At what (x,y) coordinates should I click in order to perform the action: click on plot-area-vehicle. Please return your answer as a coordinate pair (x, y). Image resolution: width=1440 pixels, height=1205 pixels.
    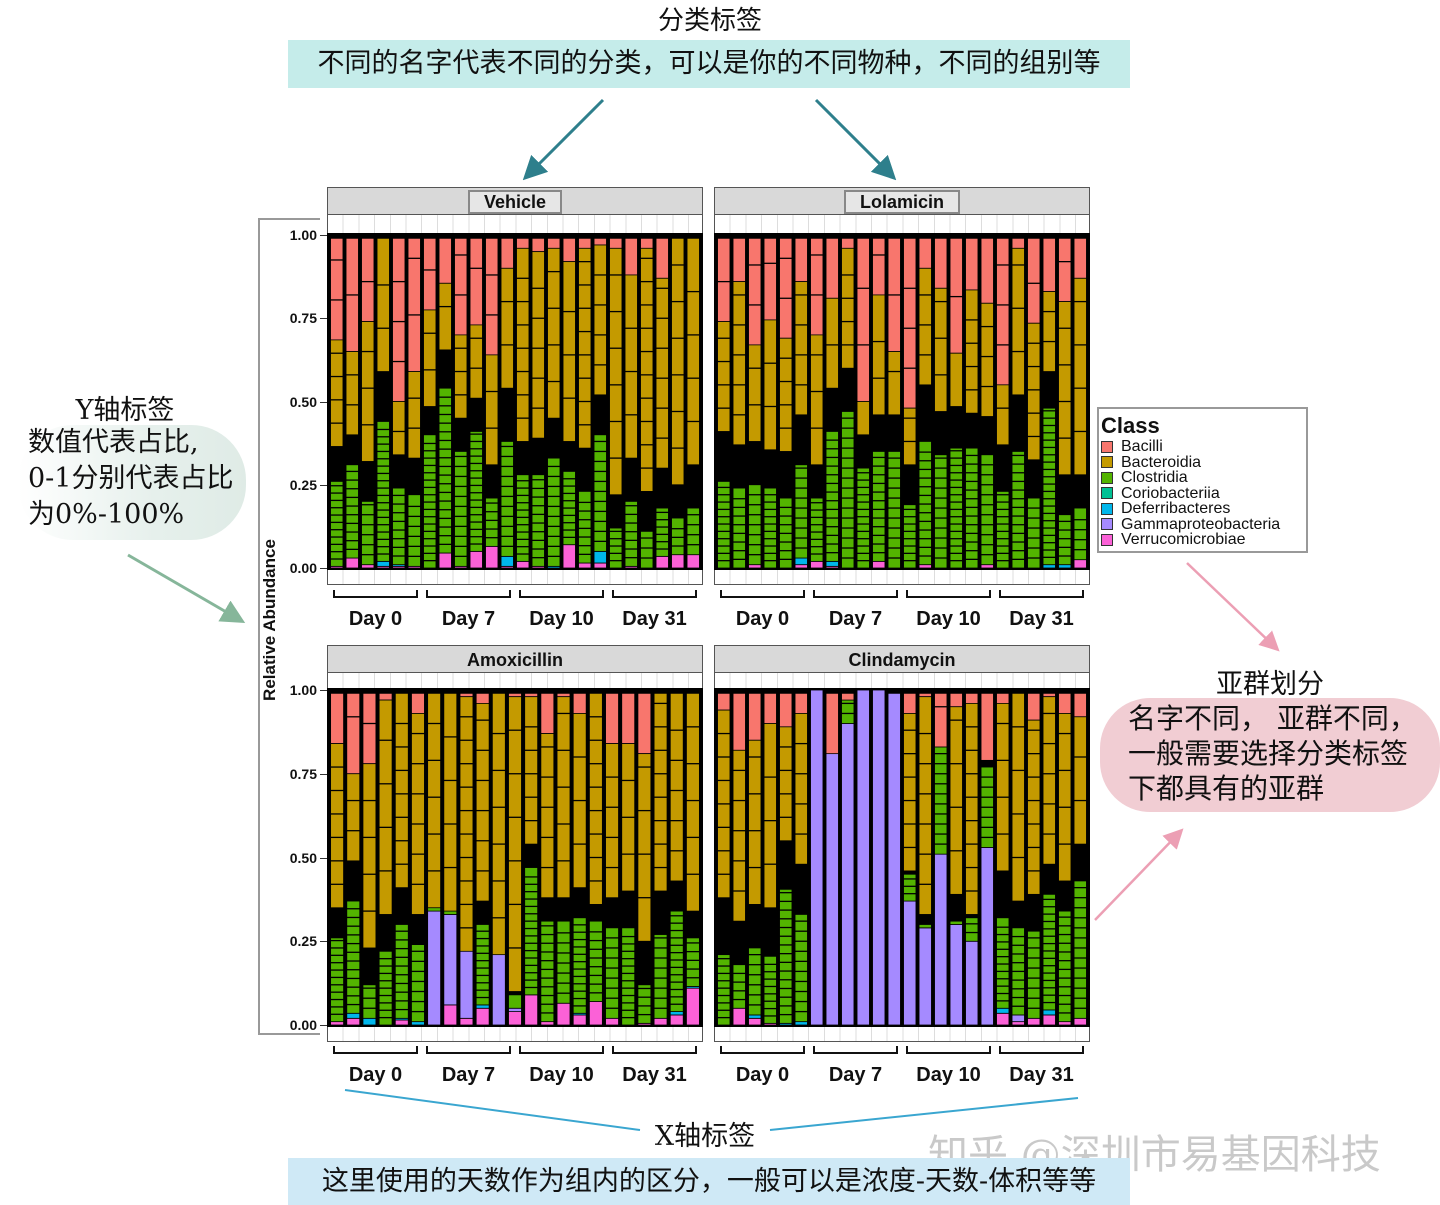
    Looking at the image, I should click on (515, 401).